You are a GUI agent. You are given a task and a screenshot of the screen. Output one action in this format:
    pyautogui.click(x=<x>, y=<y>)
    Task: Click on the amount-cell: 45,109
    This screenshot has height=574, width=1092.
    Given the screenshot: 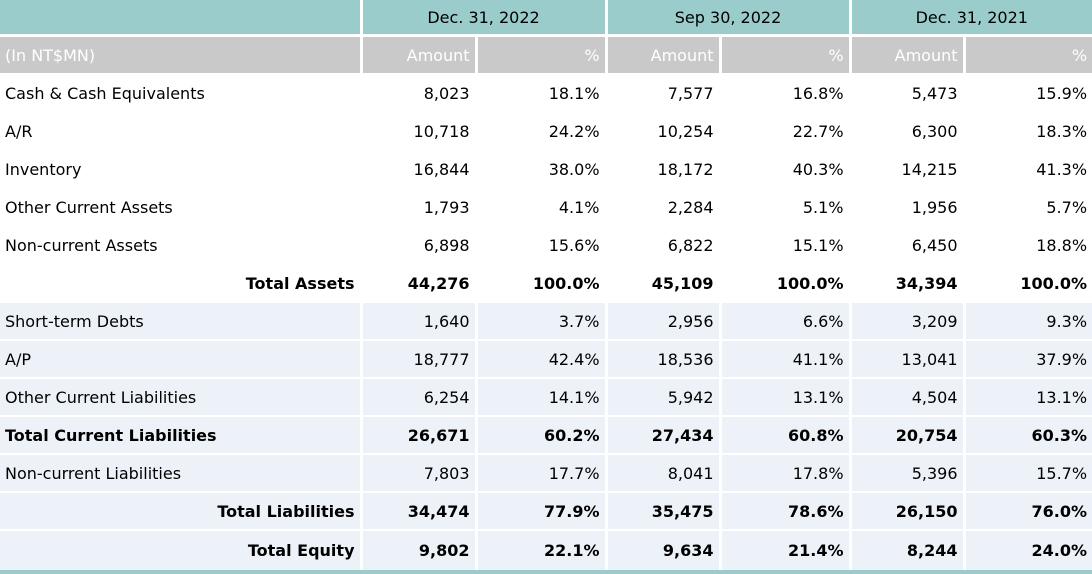 What is the action you would take?
    pyautogui.click(x=662, y=283)
    